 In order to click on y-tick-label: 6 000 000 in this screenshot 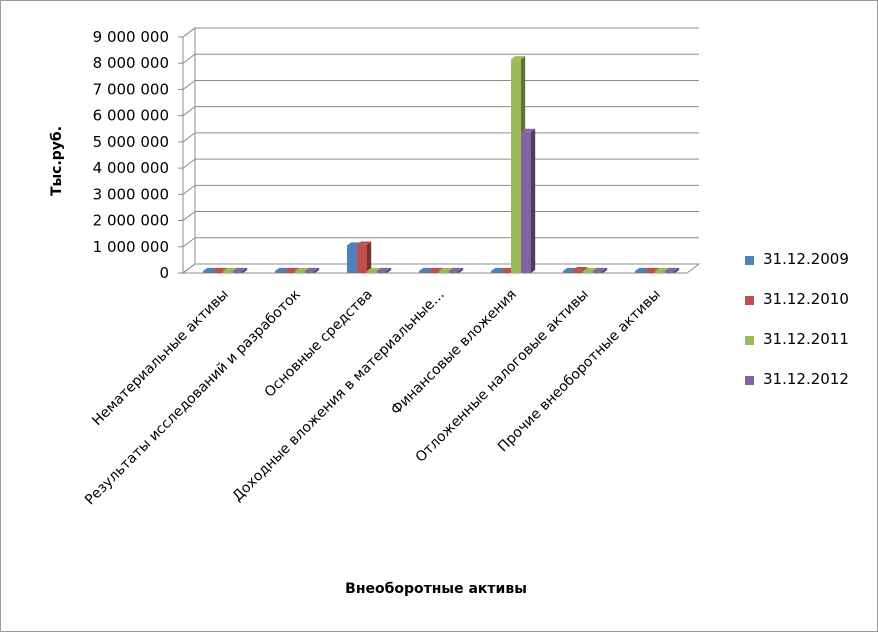, I will do `click(131, 116)`.